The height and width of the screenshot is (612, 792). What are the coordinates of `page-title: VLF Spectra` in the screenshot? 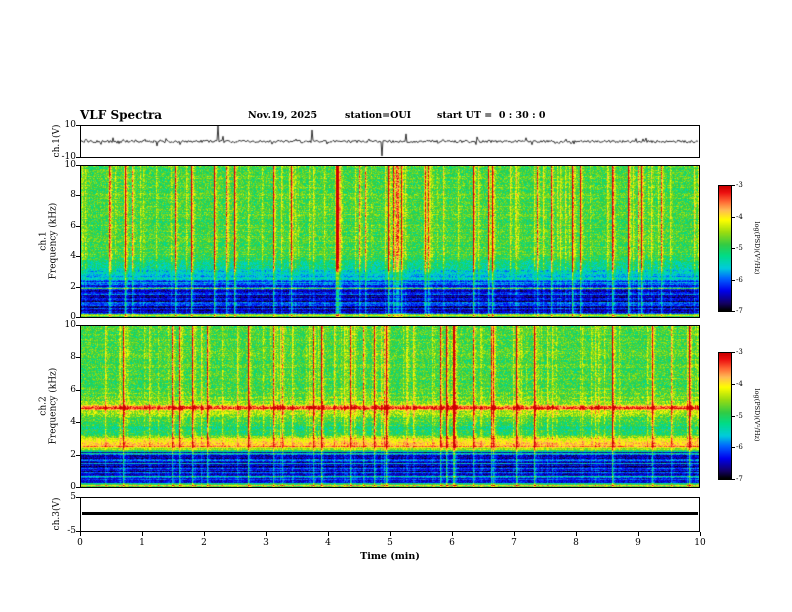 It's located at (121, 115).